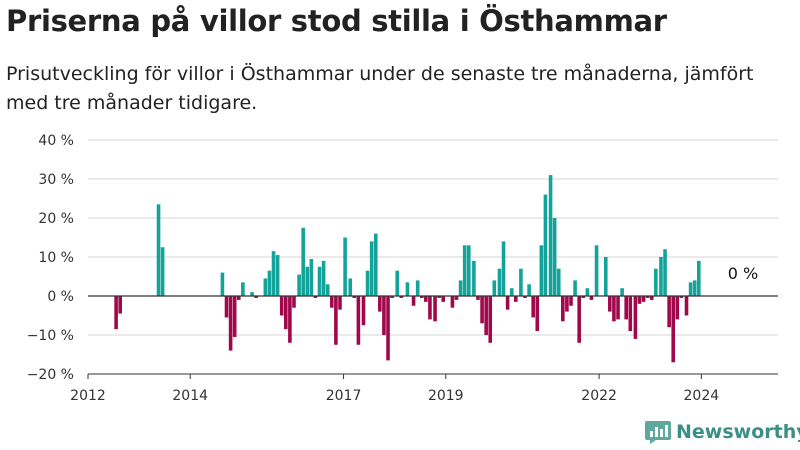  I want to click on x-tick-label: 2017, so click(344, 396).